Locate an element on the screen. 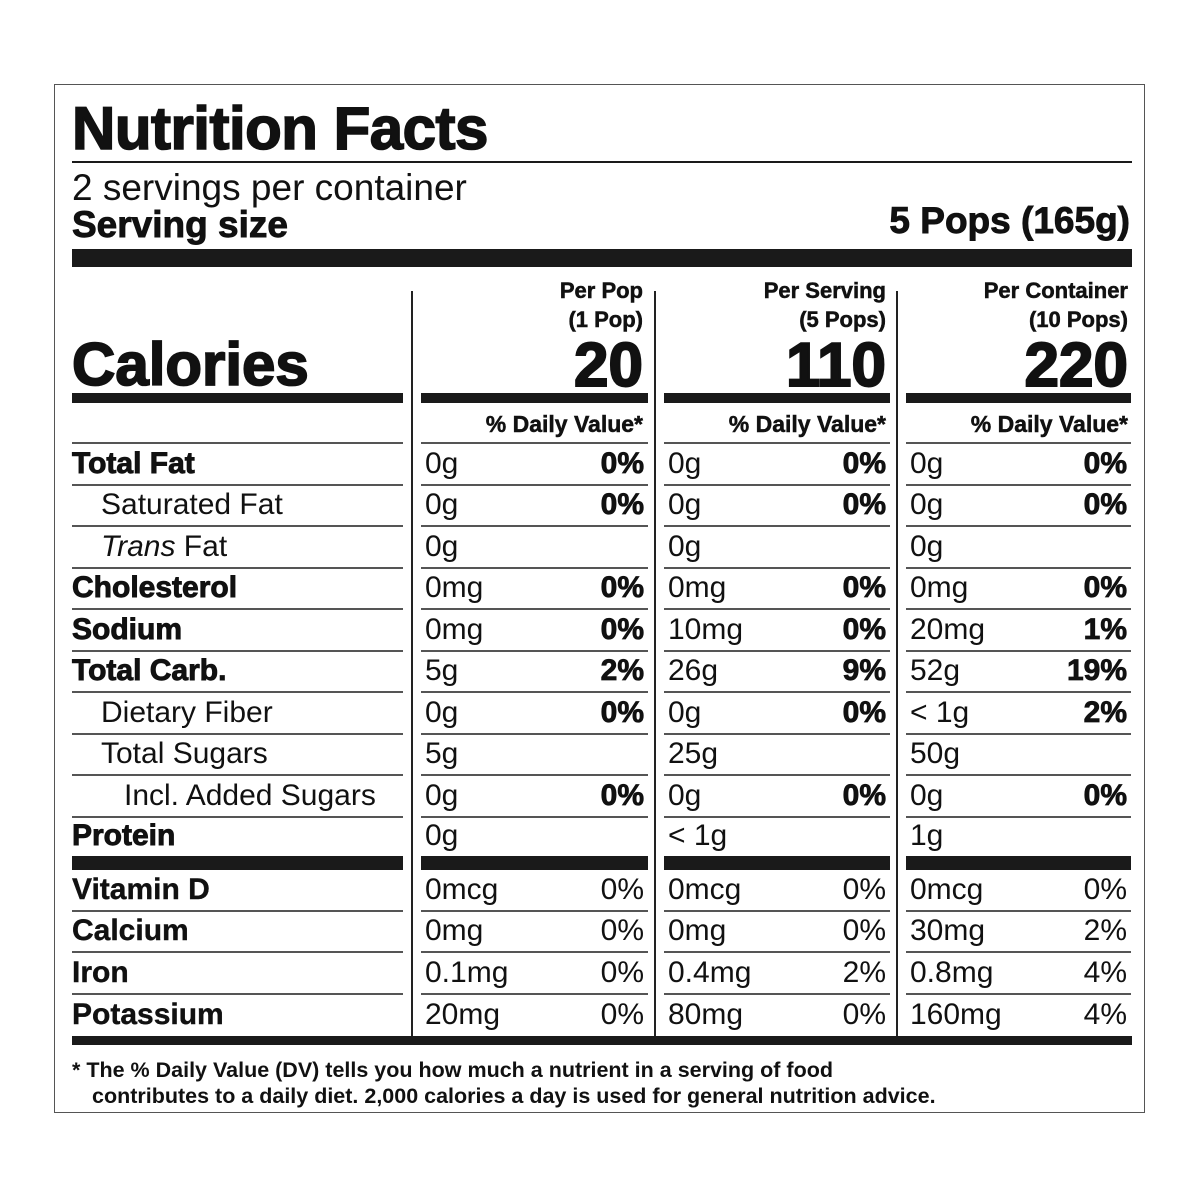 This screenshot has width=1200, height=1200. calories-divider-label is located at coordinates (237, 398).